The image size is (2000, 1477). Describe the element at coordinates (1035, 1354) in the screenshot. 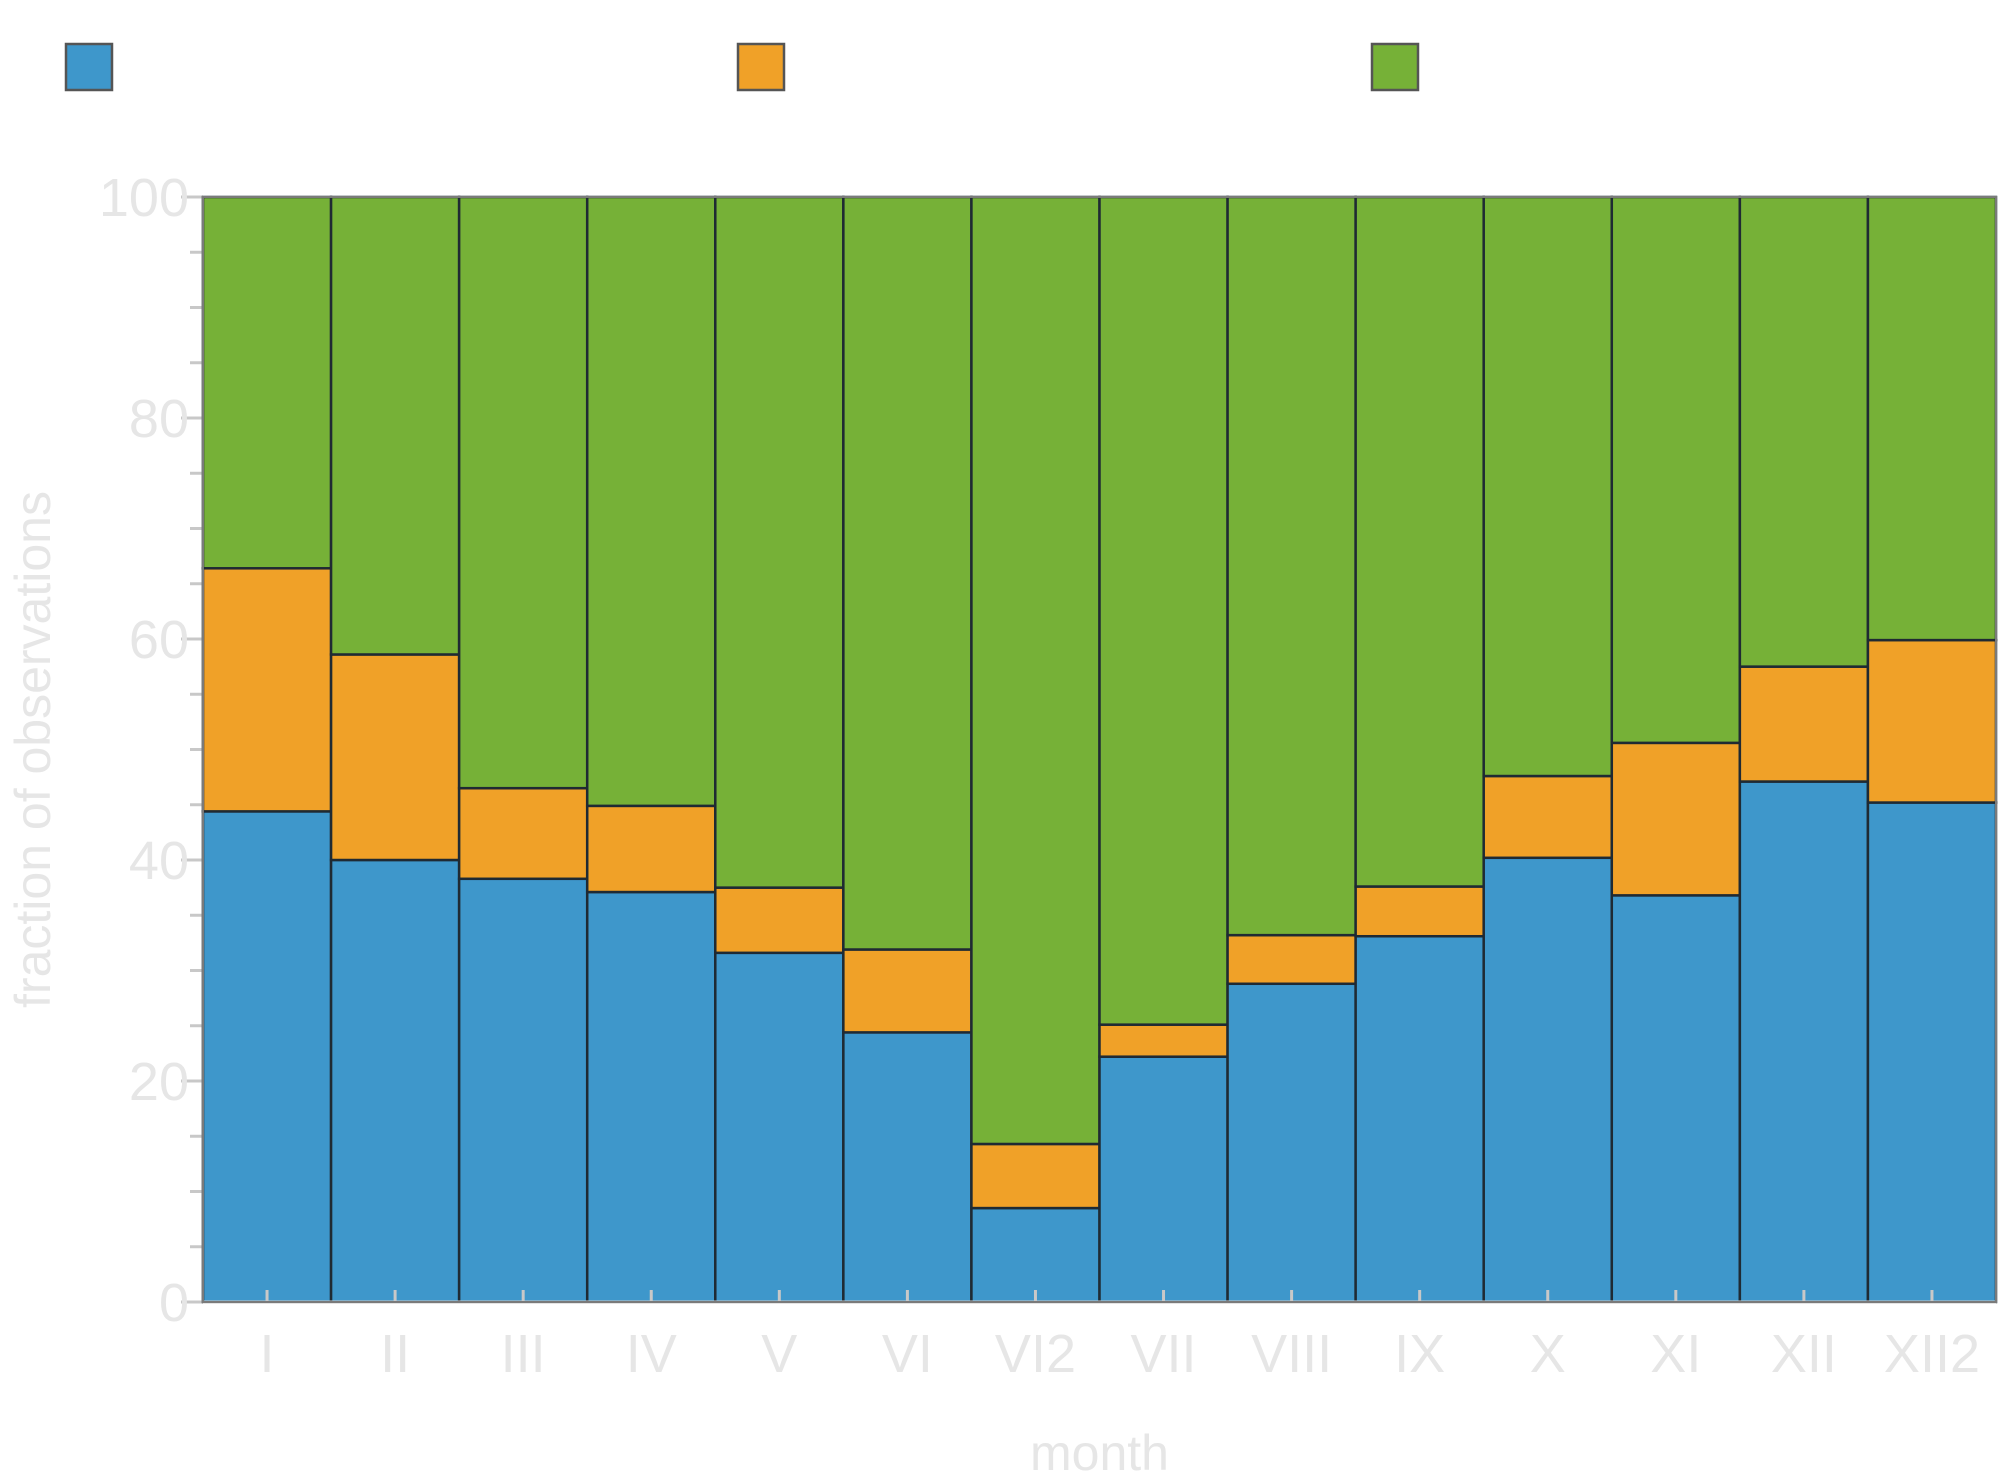

I see `x-tick-label-VI2: VI2` at that location.